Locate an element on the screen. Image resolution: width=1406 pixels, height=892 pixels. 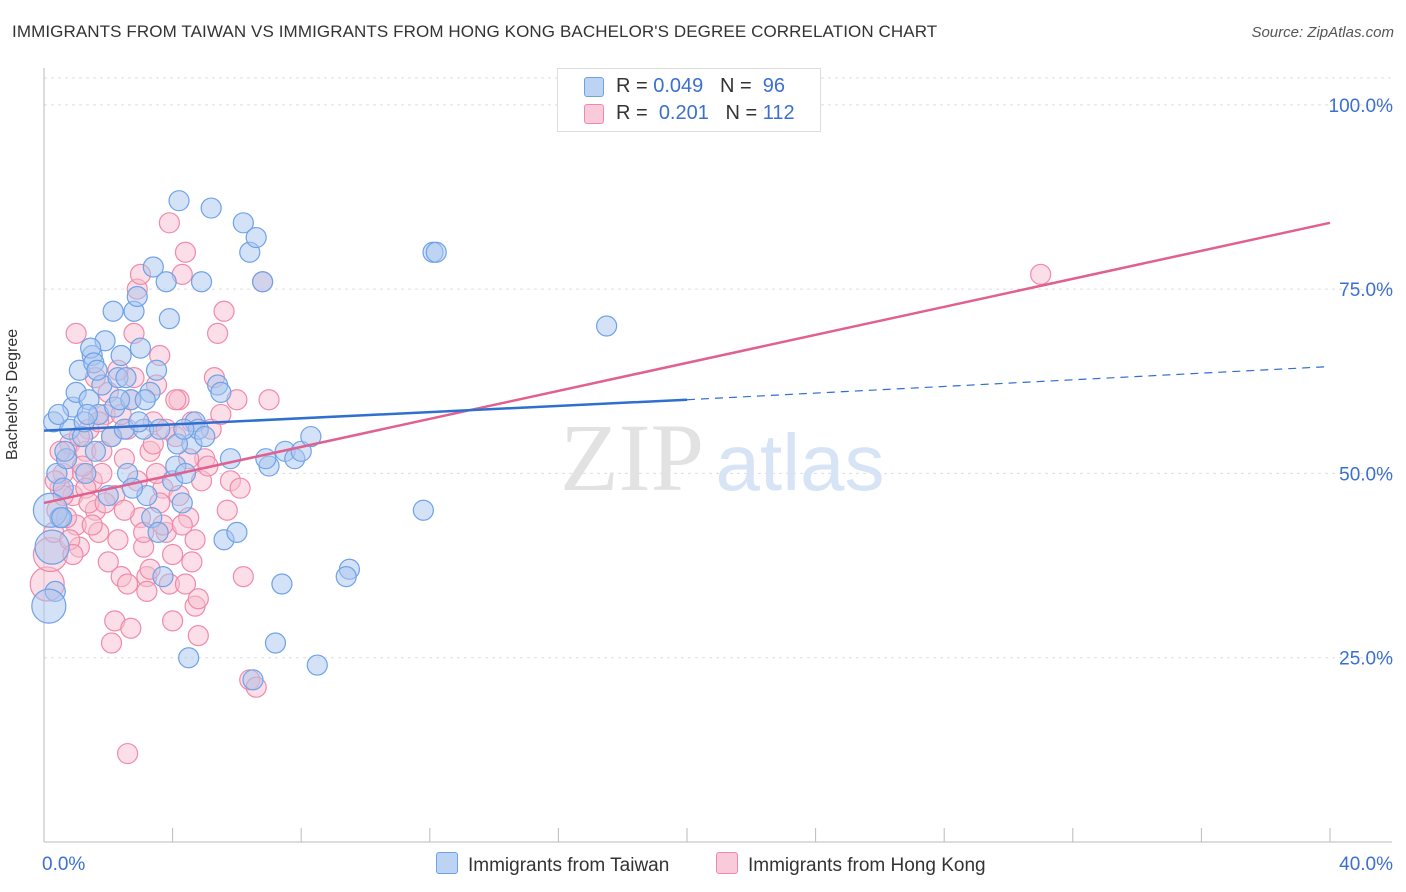
hong-kong-swatch is located at coordinates (594, 114).